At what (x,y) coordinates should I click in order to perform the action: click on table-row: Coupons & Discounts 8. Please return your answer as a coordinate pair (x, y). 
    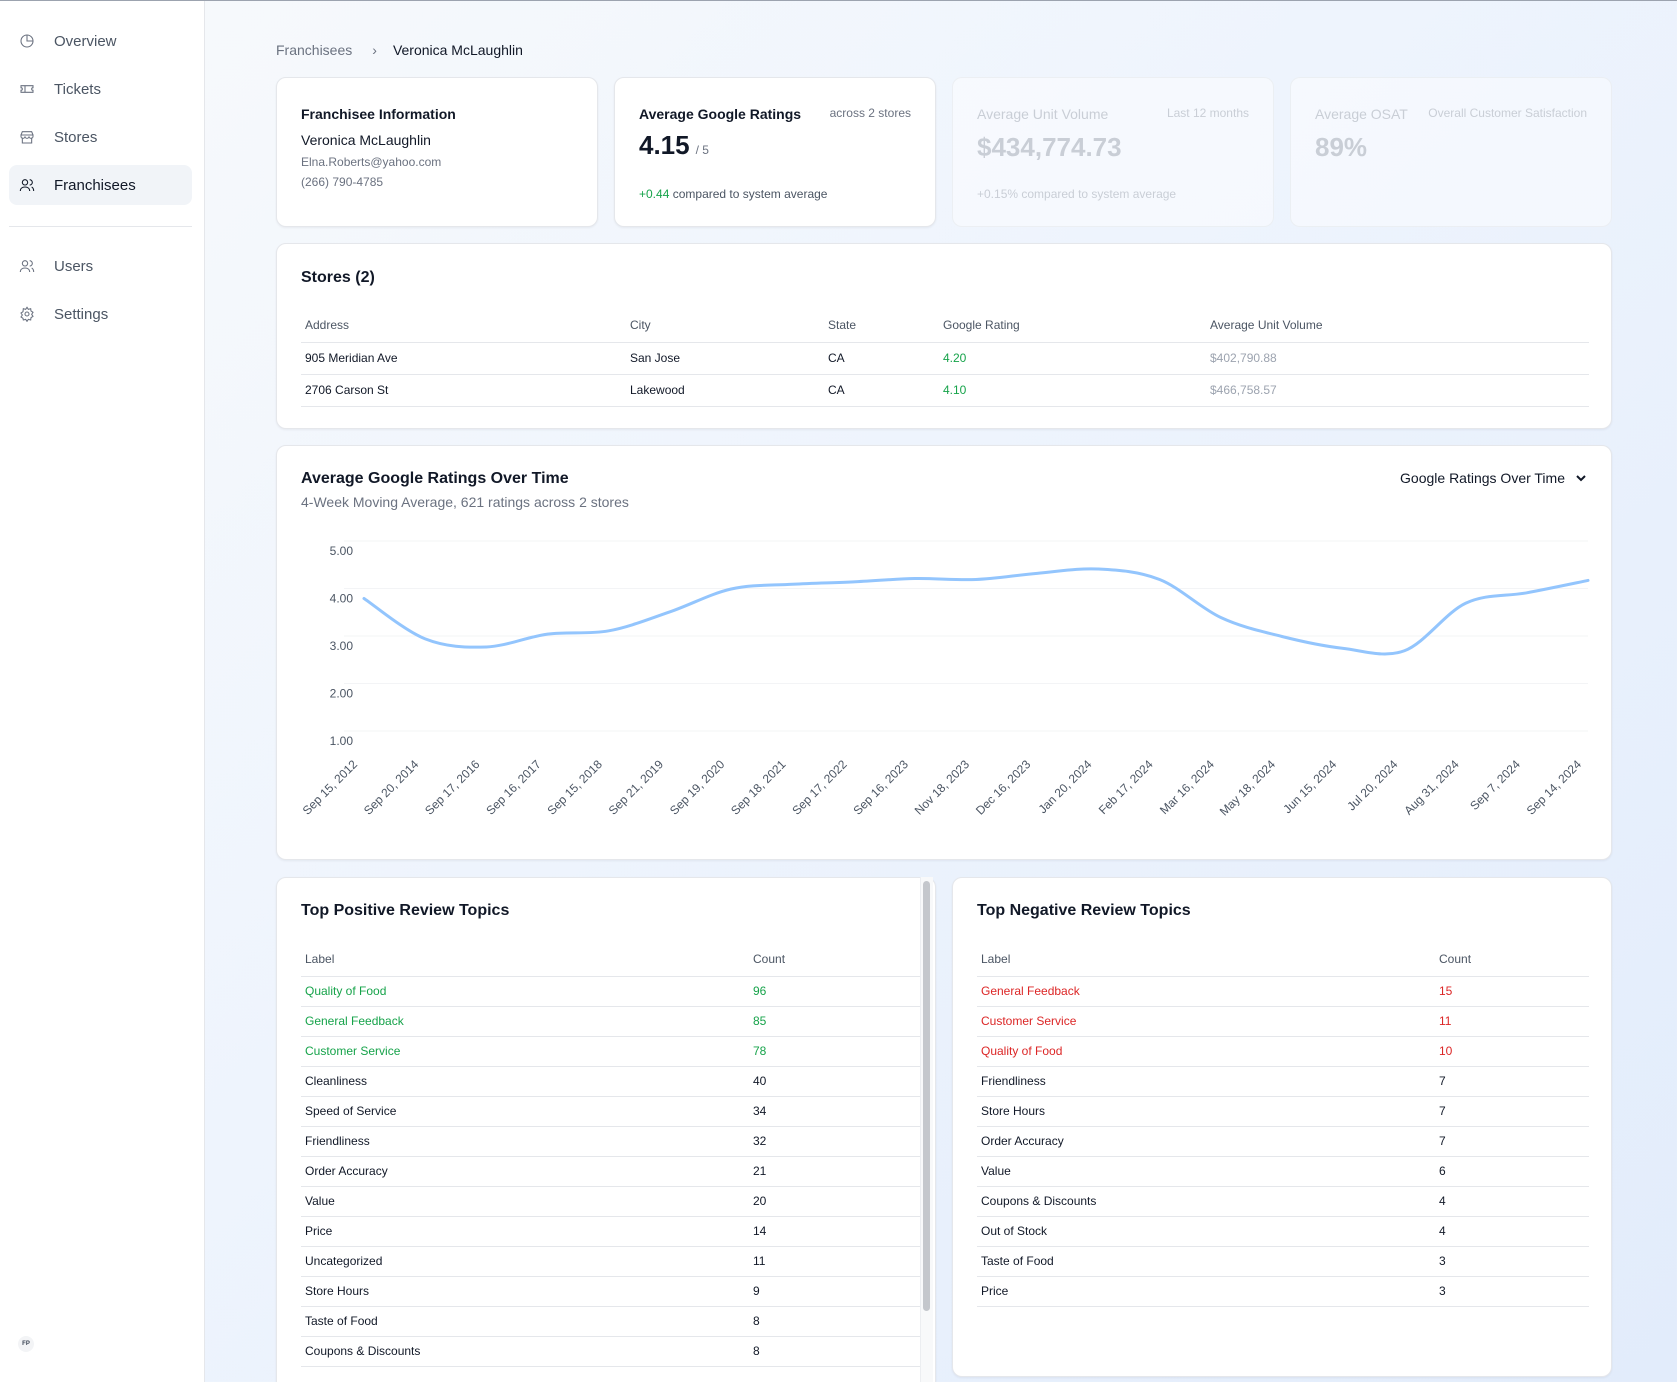
    Looking at the image, I should click on (611, 1351).